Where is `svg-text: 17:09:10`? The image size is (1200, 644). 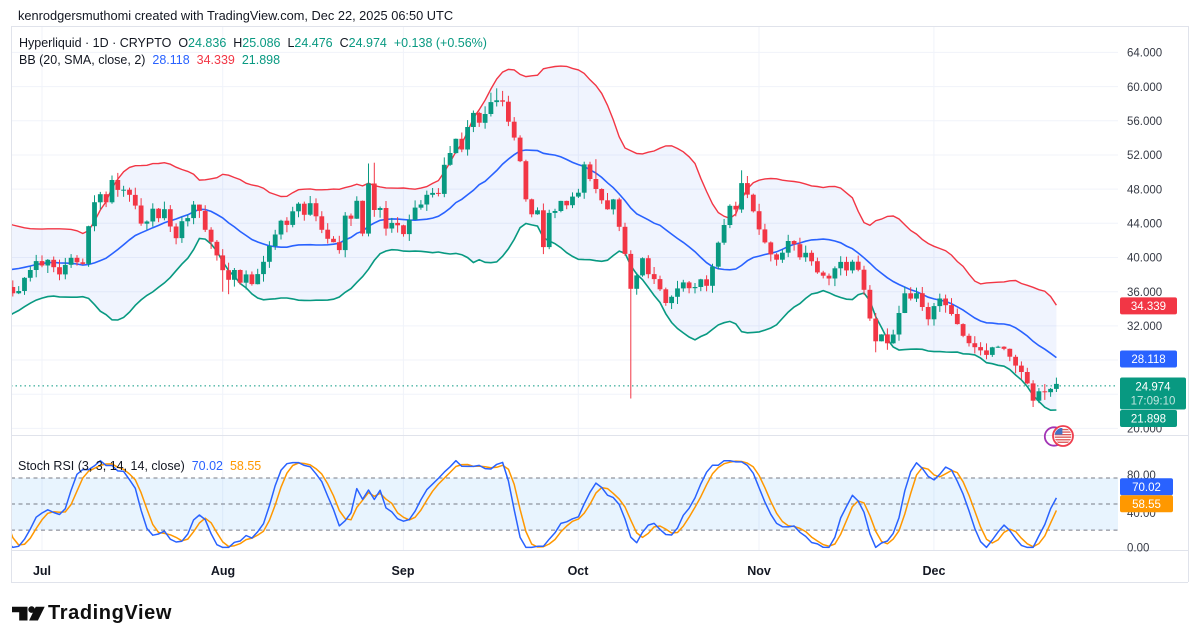 svg-text: 17:09:10 is located at coordinates (1153, 402).